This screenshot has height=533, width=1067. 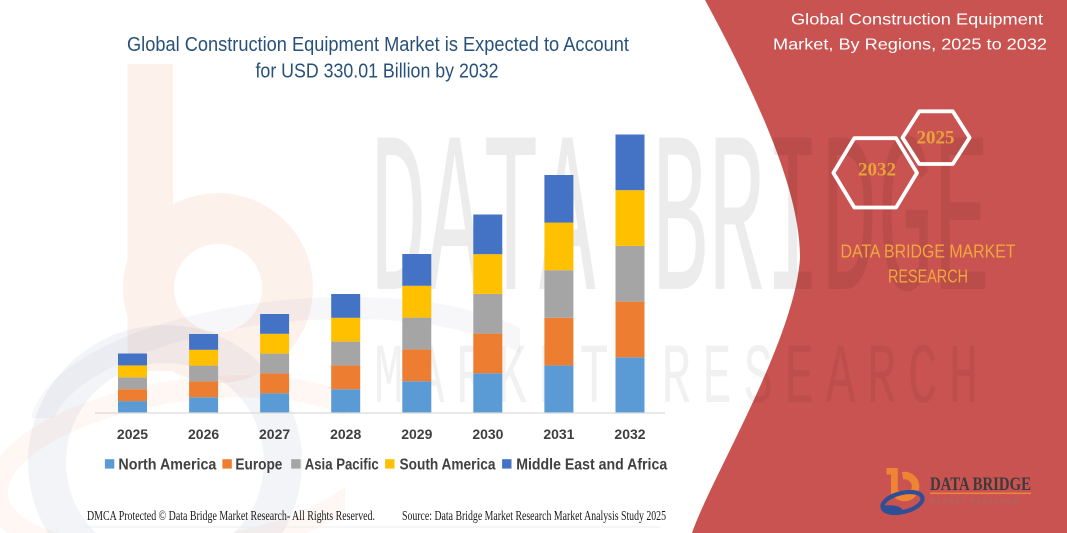 What do you see at coordinates (917, 20) in the screenshot?
I see `svg-text: Global Construction Equipment` at bounding box center [917, 20].